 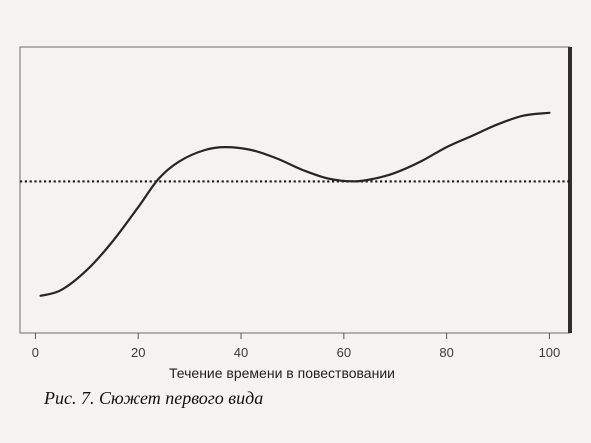 What do you see at coordinates (154, 398) in the screenshot?
I see `figure-caption: Рис. 7. Сюжет первого вида` at bounding box center [154, 398].